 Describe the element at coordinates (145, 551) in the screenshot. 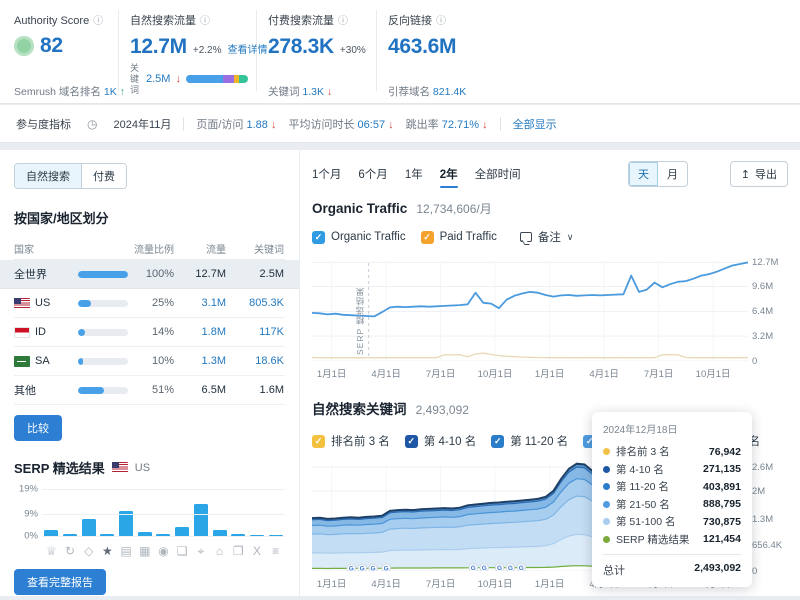

I see `image-frame-icon: ▦` at that location.